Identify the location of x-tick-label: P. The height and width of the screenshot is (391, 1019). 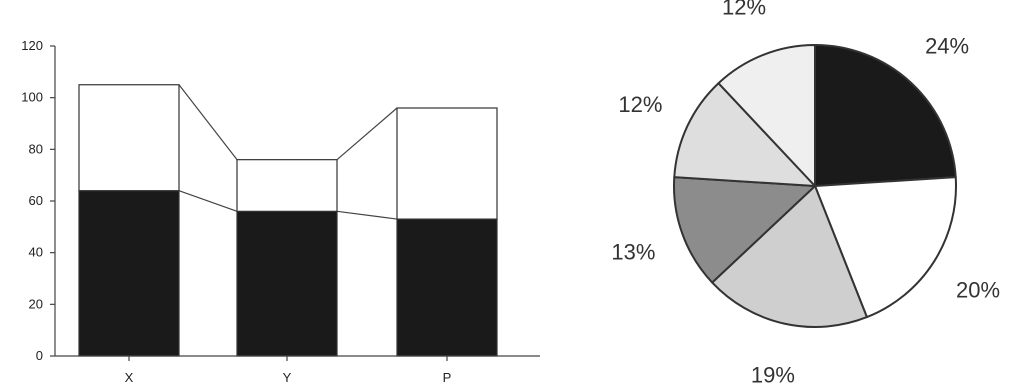
(447, 377).